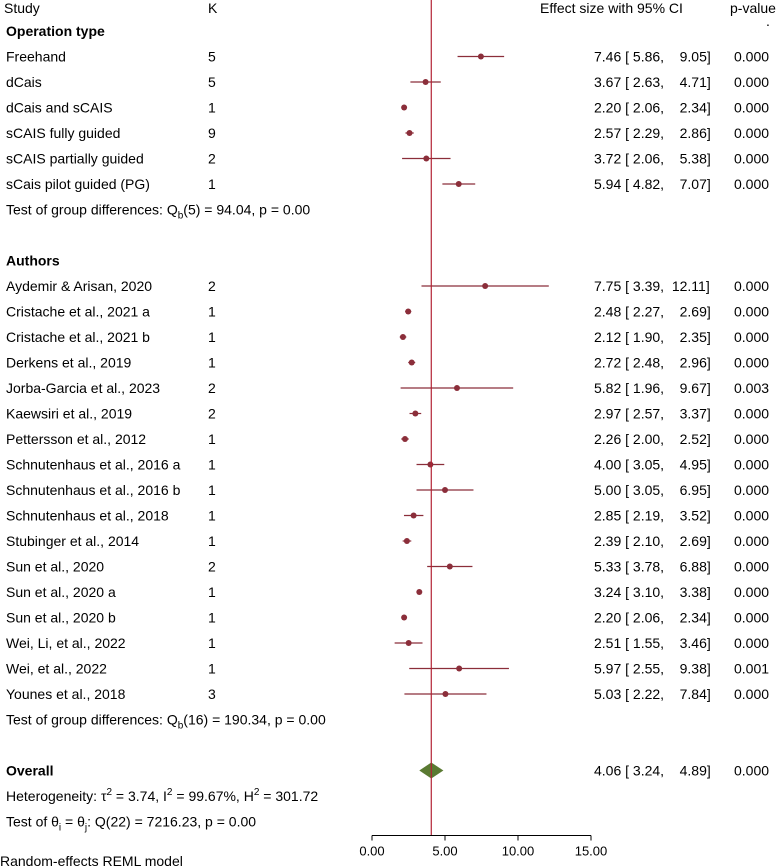 The width and height of the screenshot is (784, 868). Describe the element at coordinates (76, 439) in the screenshot. I see `study-label: Pettersson et al., 2012` at that location.